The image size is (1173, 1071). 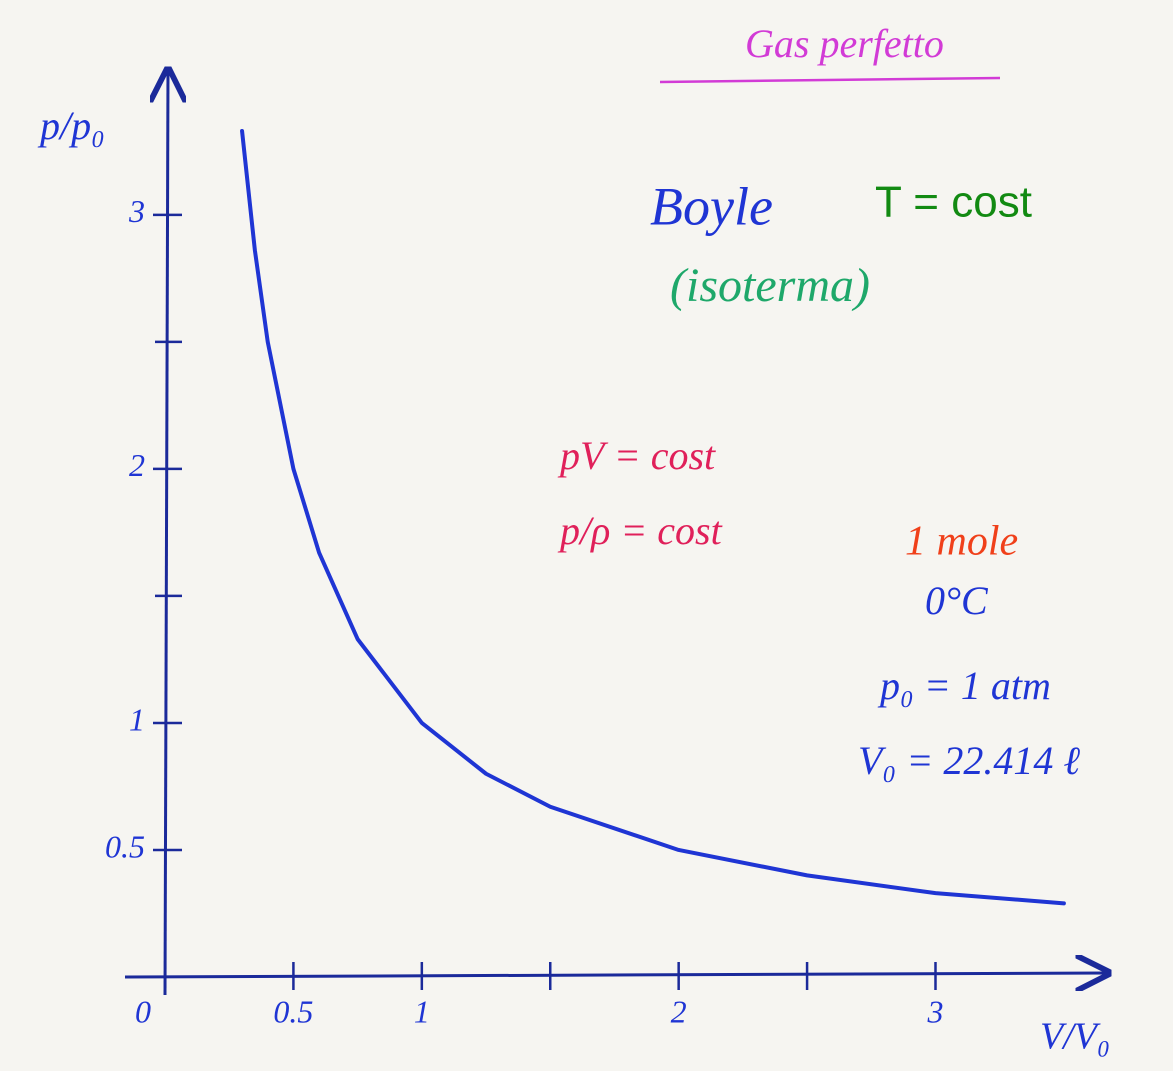 I want to click on x-axis-label: V/V₀, so click(x=1075, y=1037).